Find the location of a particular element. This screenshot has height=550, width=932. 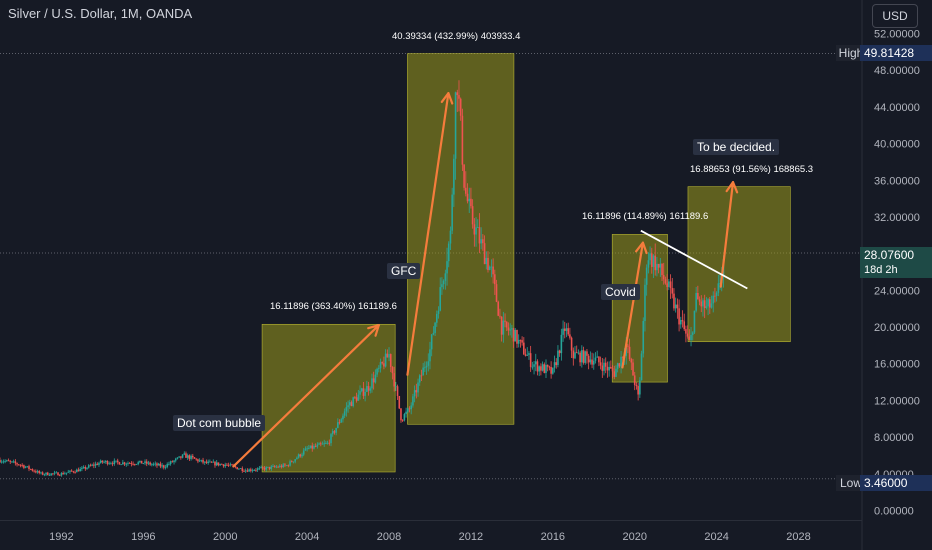

trend-arrow is located at coordinates (428, 234).